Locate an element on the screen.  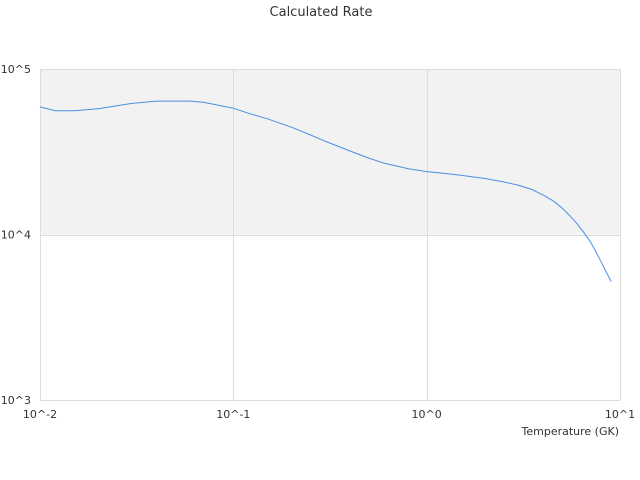
y-tick-label: 10^5 is located at coordinates (16, 69).